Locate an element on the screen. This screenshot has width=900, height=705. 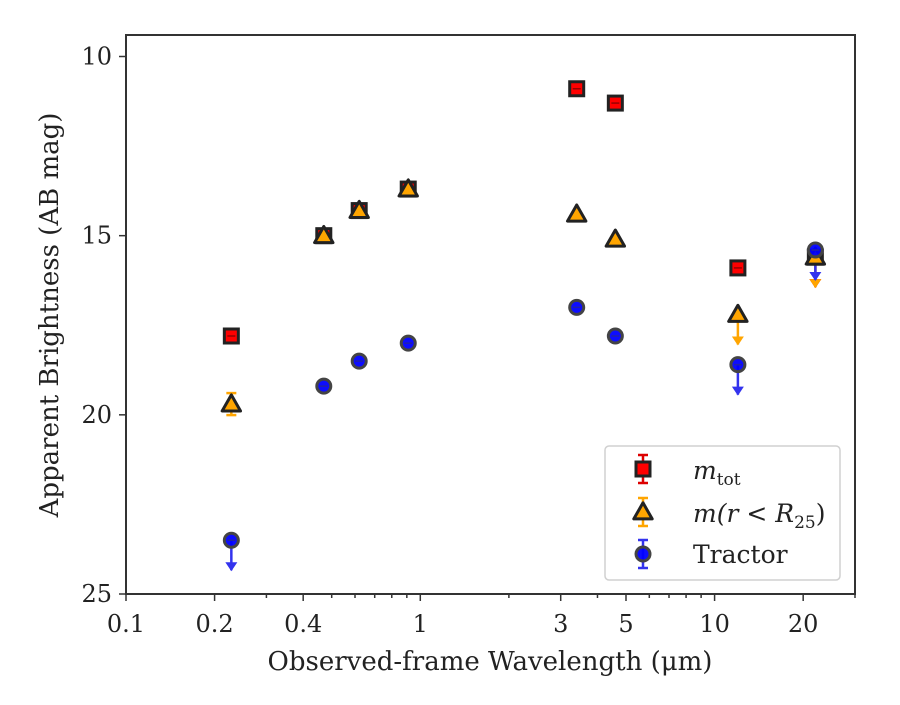
y-axis-label: Apparent Brightness (AB mag) is located at coordinates (50, 316).